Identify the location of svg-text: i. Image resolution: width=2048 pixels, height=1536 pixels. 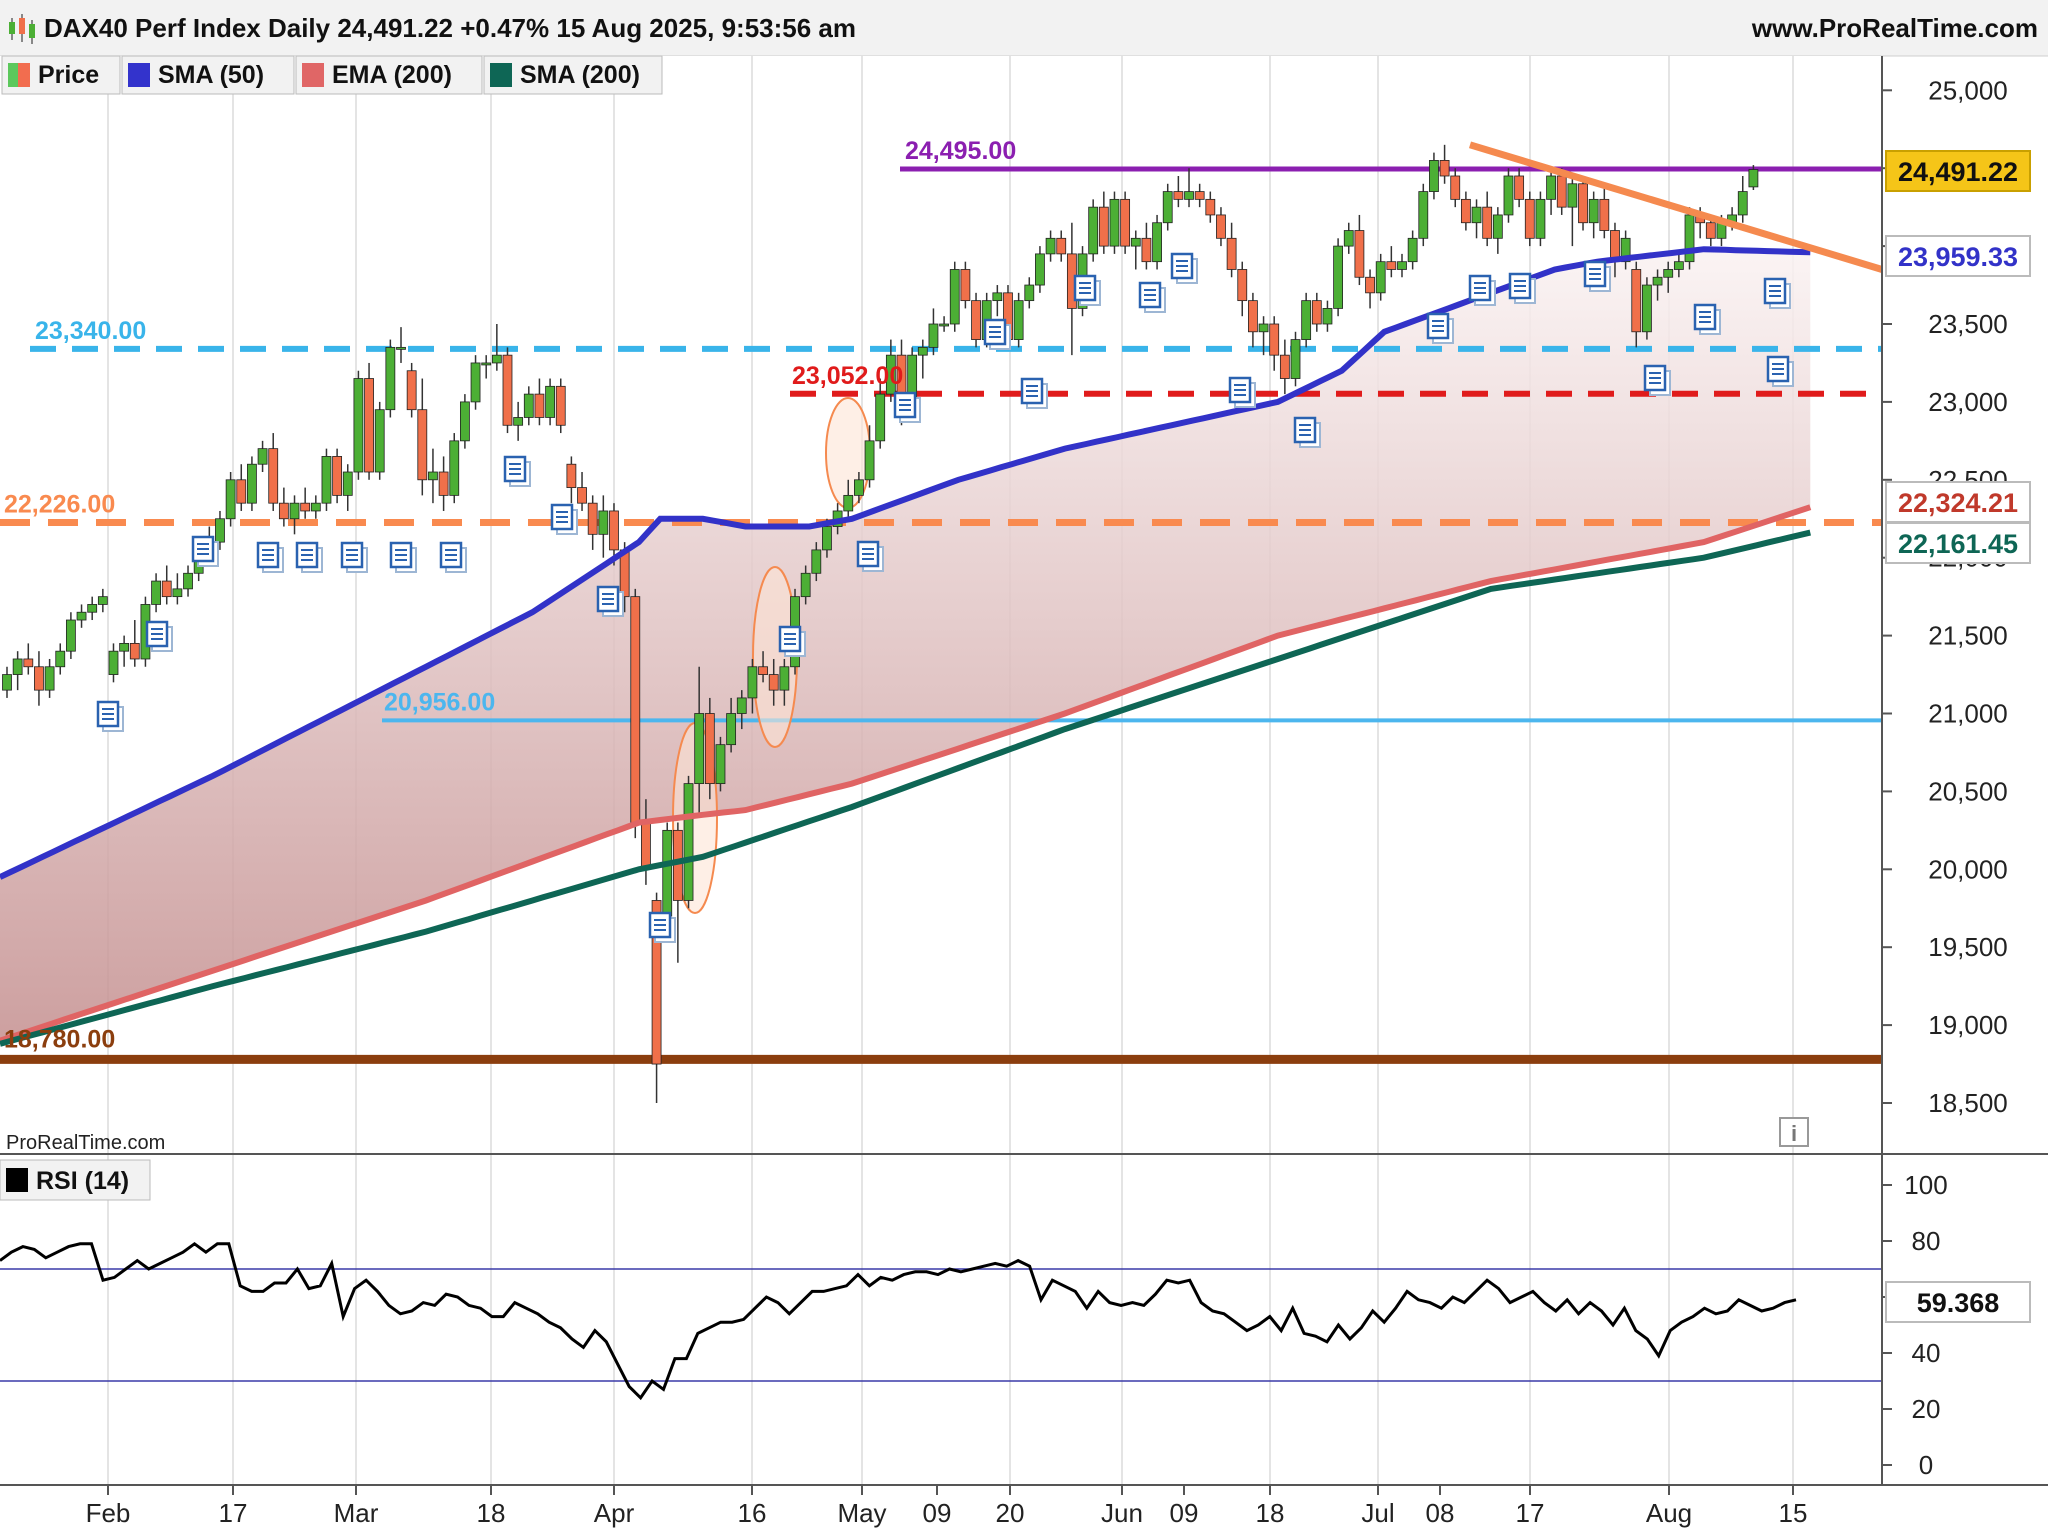
(1794, 1133).